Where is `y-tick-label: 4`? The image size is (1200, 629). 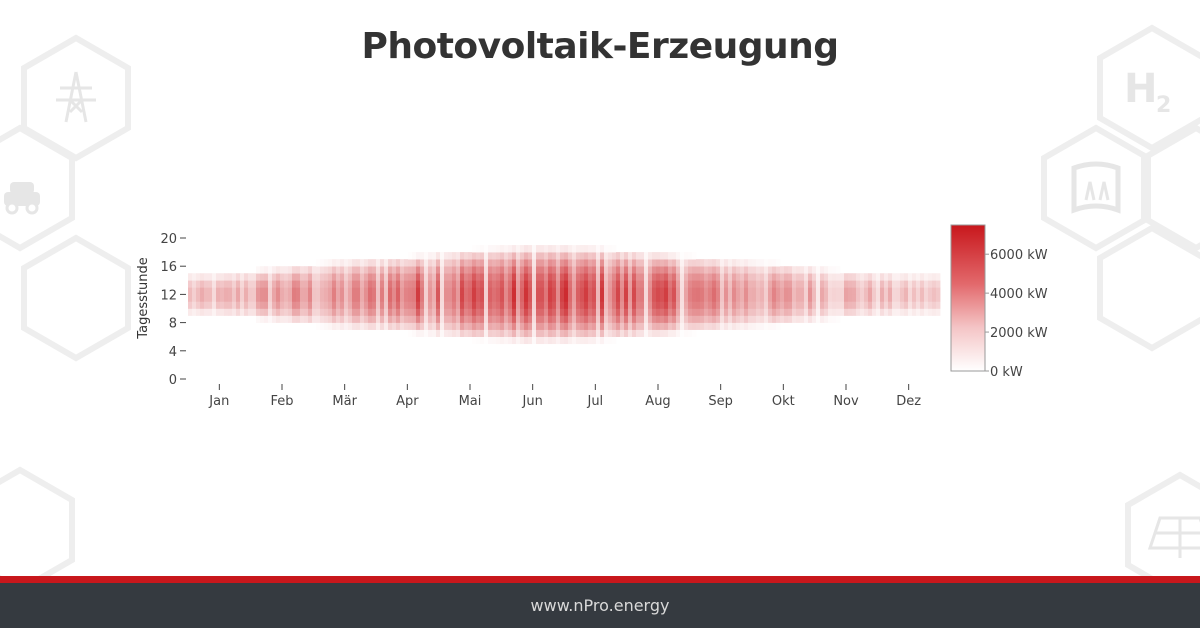
y-tick-label: 4 is located at coordinates (173, 352).